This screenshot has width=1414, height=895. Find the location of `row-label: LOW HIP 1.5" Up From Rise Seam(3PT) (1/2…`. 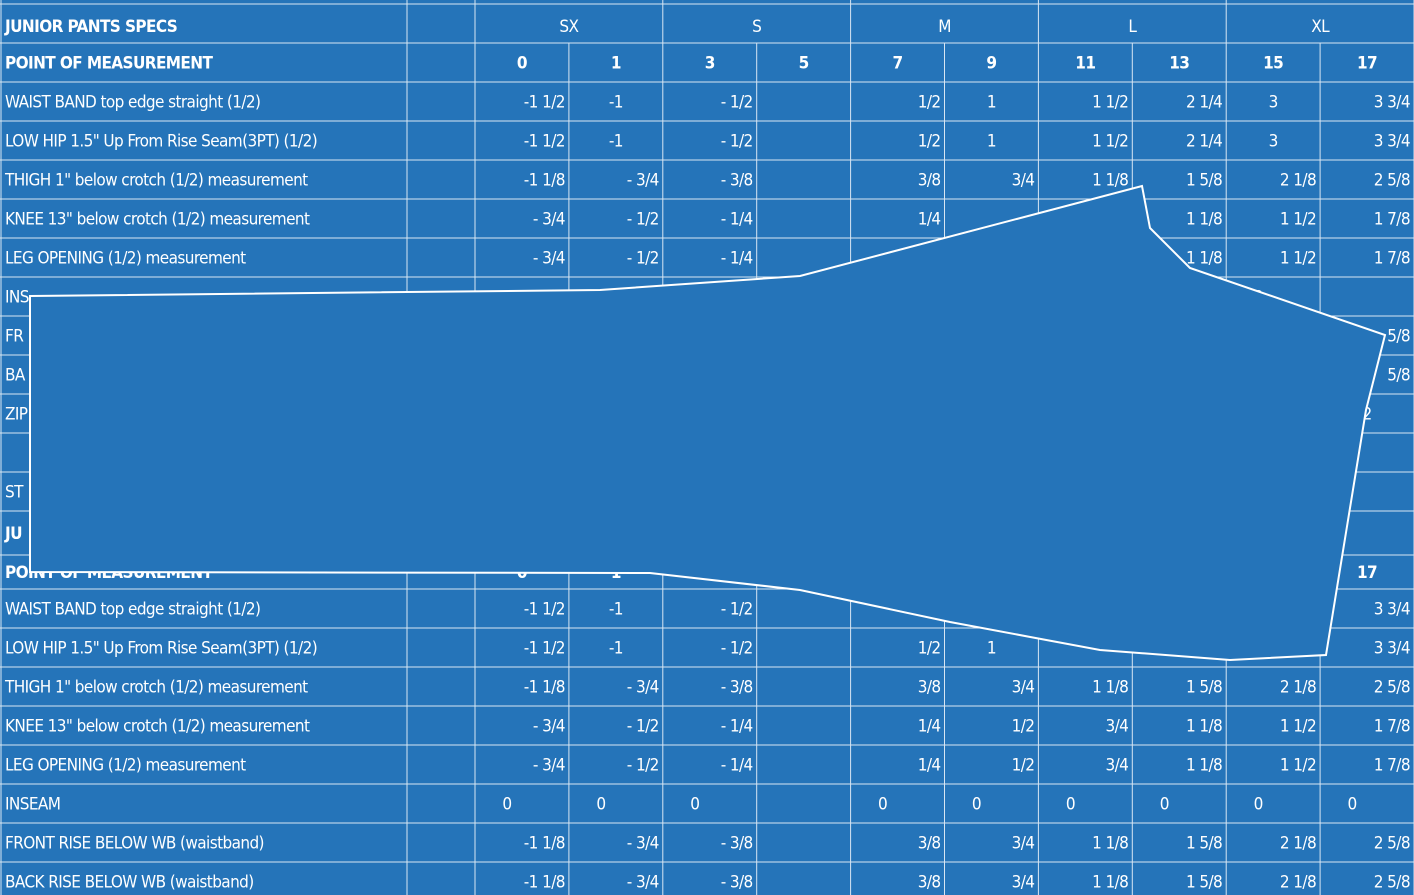

row-label: LOW HIP 1.5" Up From Rise Seam(3PT) (1/2… is located at coordinates (161, 649).